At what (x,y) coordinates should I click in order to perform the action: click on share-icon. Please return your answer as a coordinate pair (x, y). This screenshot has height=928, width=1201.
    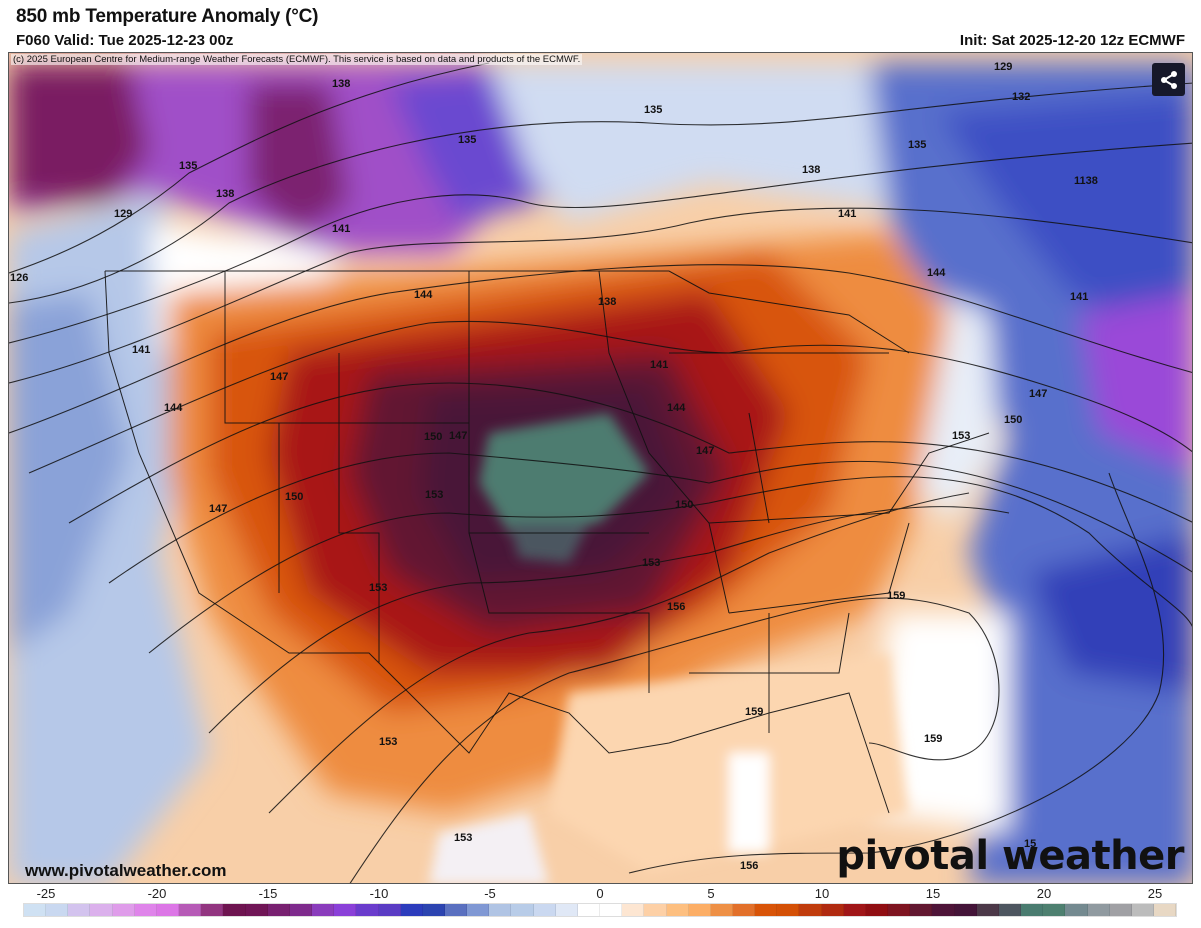
    Looking at the image, I should click on (1168, 79).